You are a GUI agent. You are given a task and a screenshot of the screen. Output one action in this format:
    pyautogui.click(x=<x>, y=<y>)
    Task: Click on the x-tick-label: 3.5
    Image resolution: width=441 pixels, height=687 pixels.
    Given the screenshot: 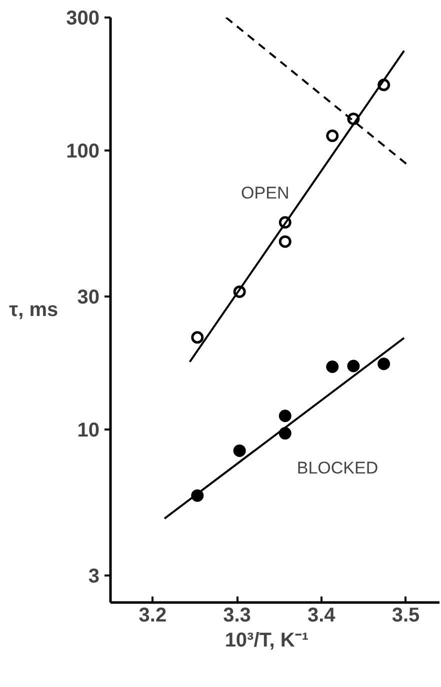 What is the action you would take?
    pyautogui.click(x=406, y=615)
    